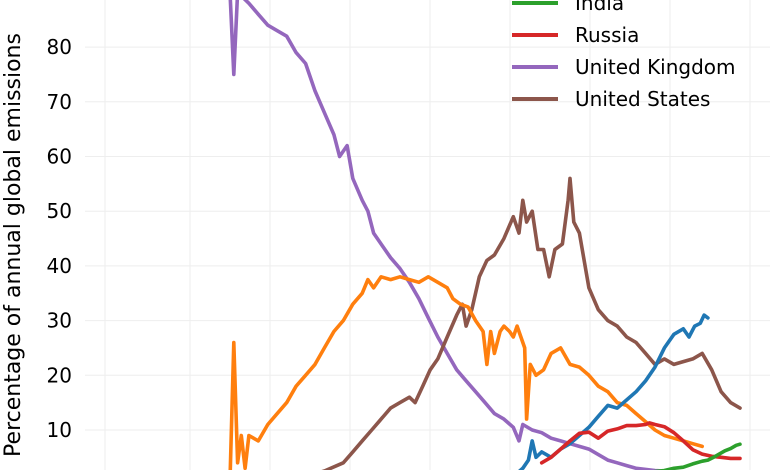 The image size is (770, 470). What do you see at coordinates (640, 443) in the screenshot?
I see `series-line-russia` at bounding box center [640, 443].